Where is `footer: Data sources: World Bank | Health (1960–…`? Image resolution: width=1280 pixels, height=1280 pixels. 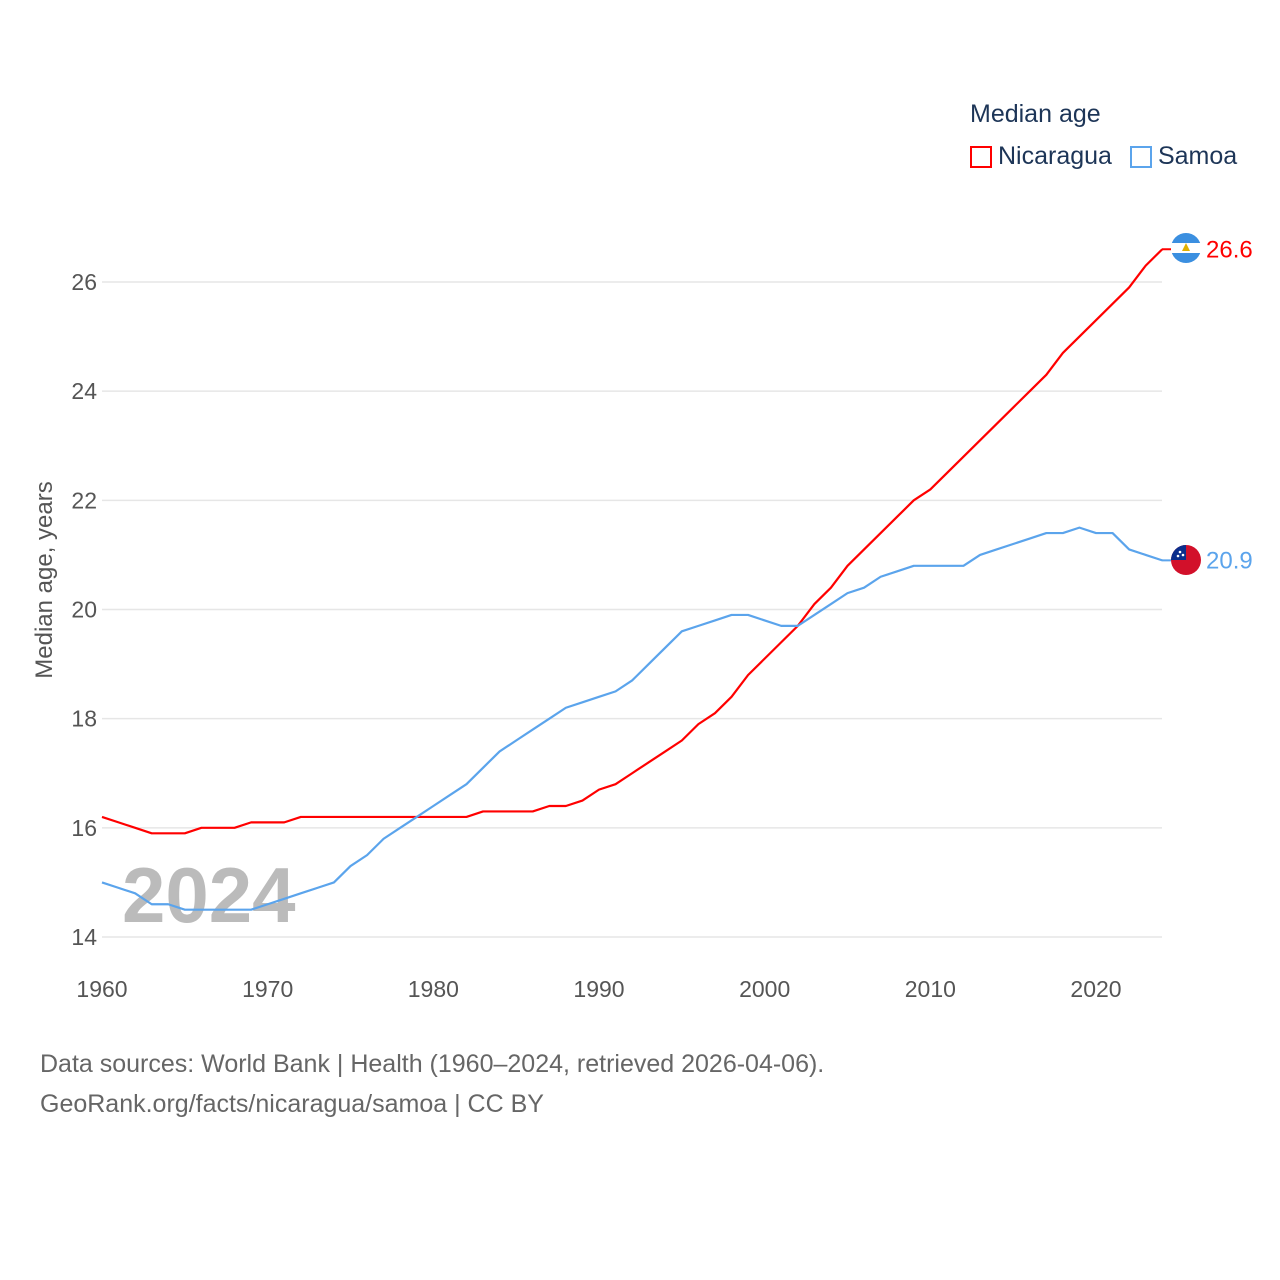
footer: Data sources: World Bank | Health (1960–… is located at coordinates (432, 1084).